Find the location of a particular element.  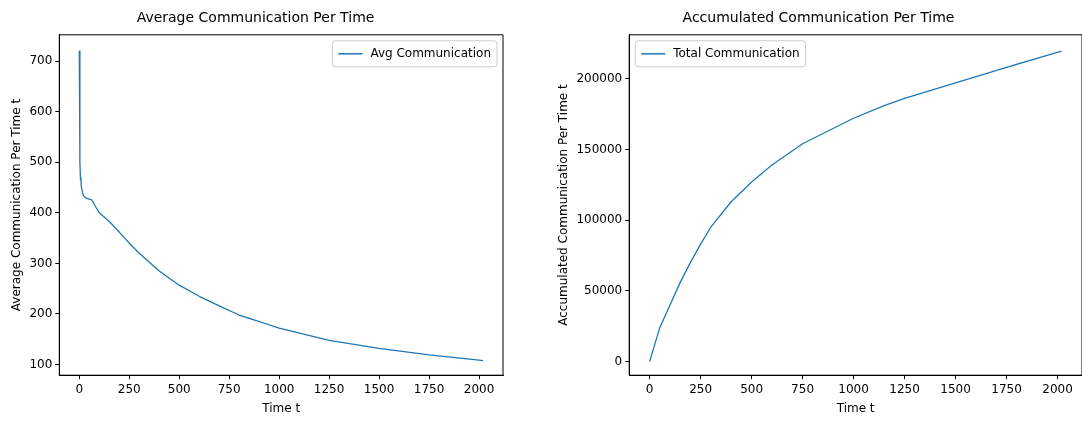

y-axis-title: Average Communication Per Time t is located at coordinates (16, 205).